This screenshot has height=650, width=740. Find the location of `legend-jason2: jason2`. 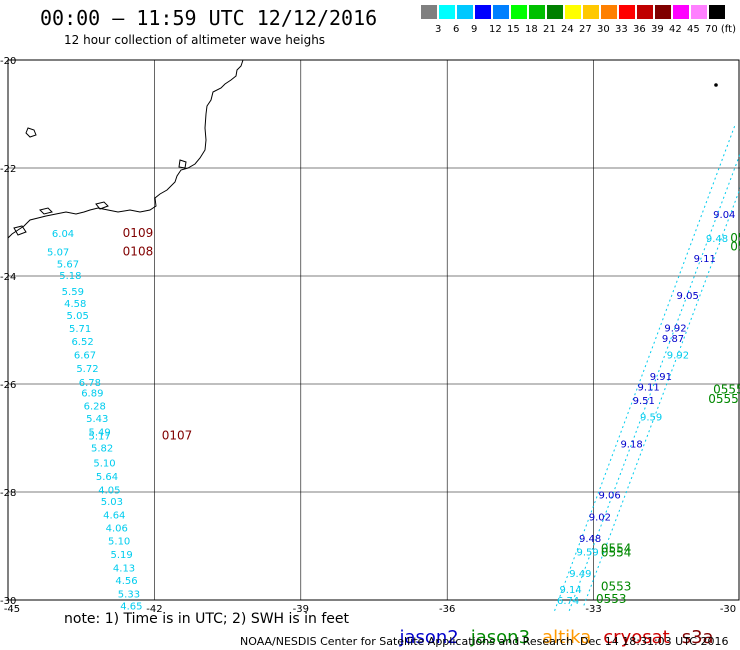

legend-jason2: jason2 is located at coordinates (429, 637).